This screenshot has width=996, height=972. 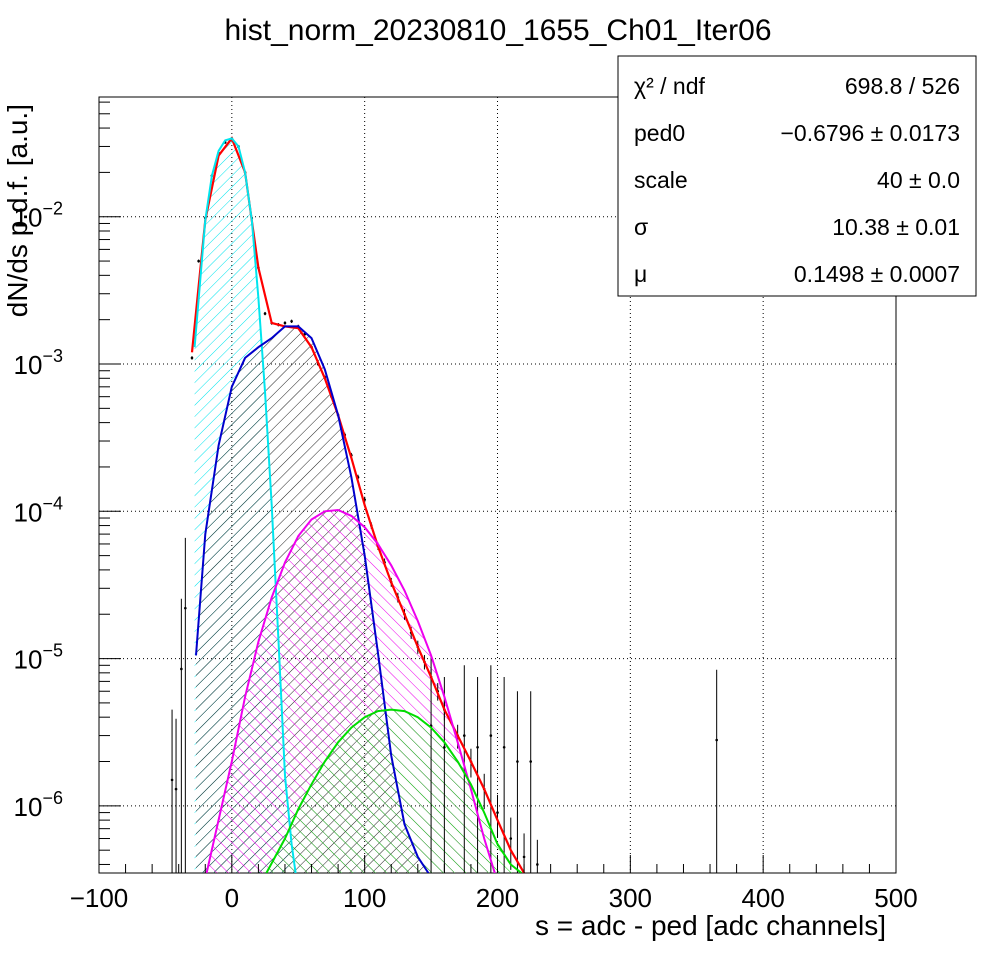 What do you see at coordinates (245, 505) in the screenshot?
I see `pedestal-component-curve` at bounding box center [245, 505].